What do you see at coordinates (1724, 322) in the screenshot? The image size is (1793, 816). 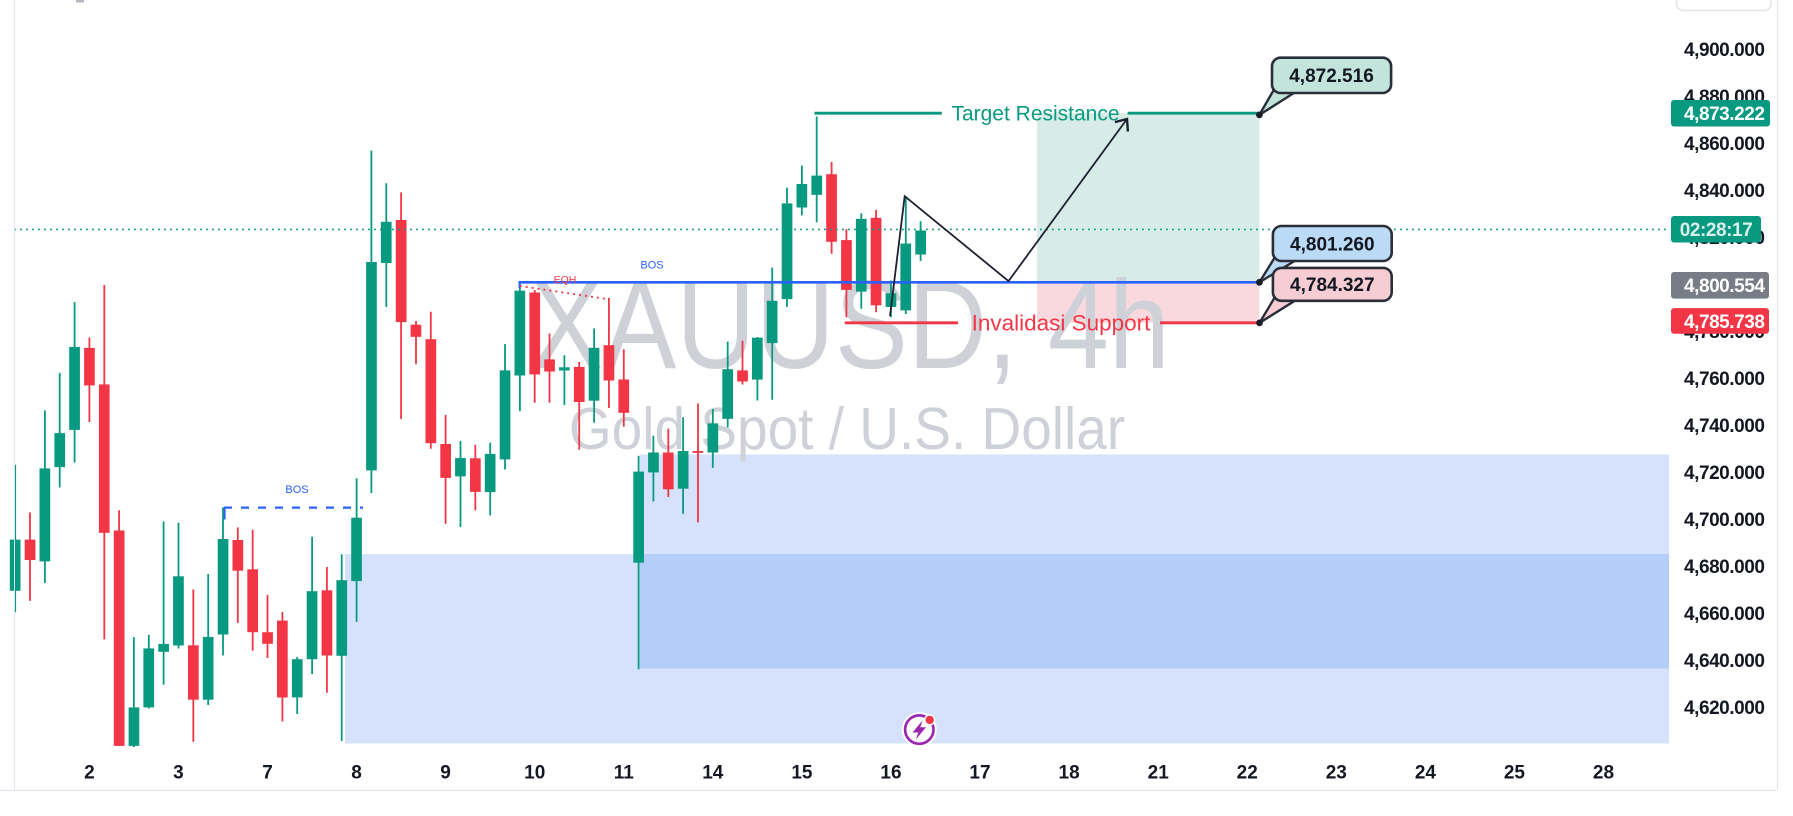 I see `svg-text: 4,785.738` at bounding box center [1724, 322].